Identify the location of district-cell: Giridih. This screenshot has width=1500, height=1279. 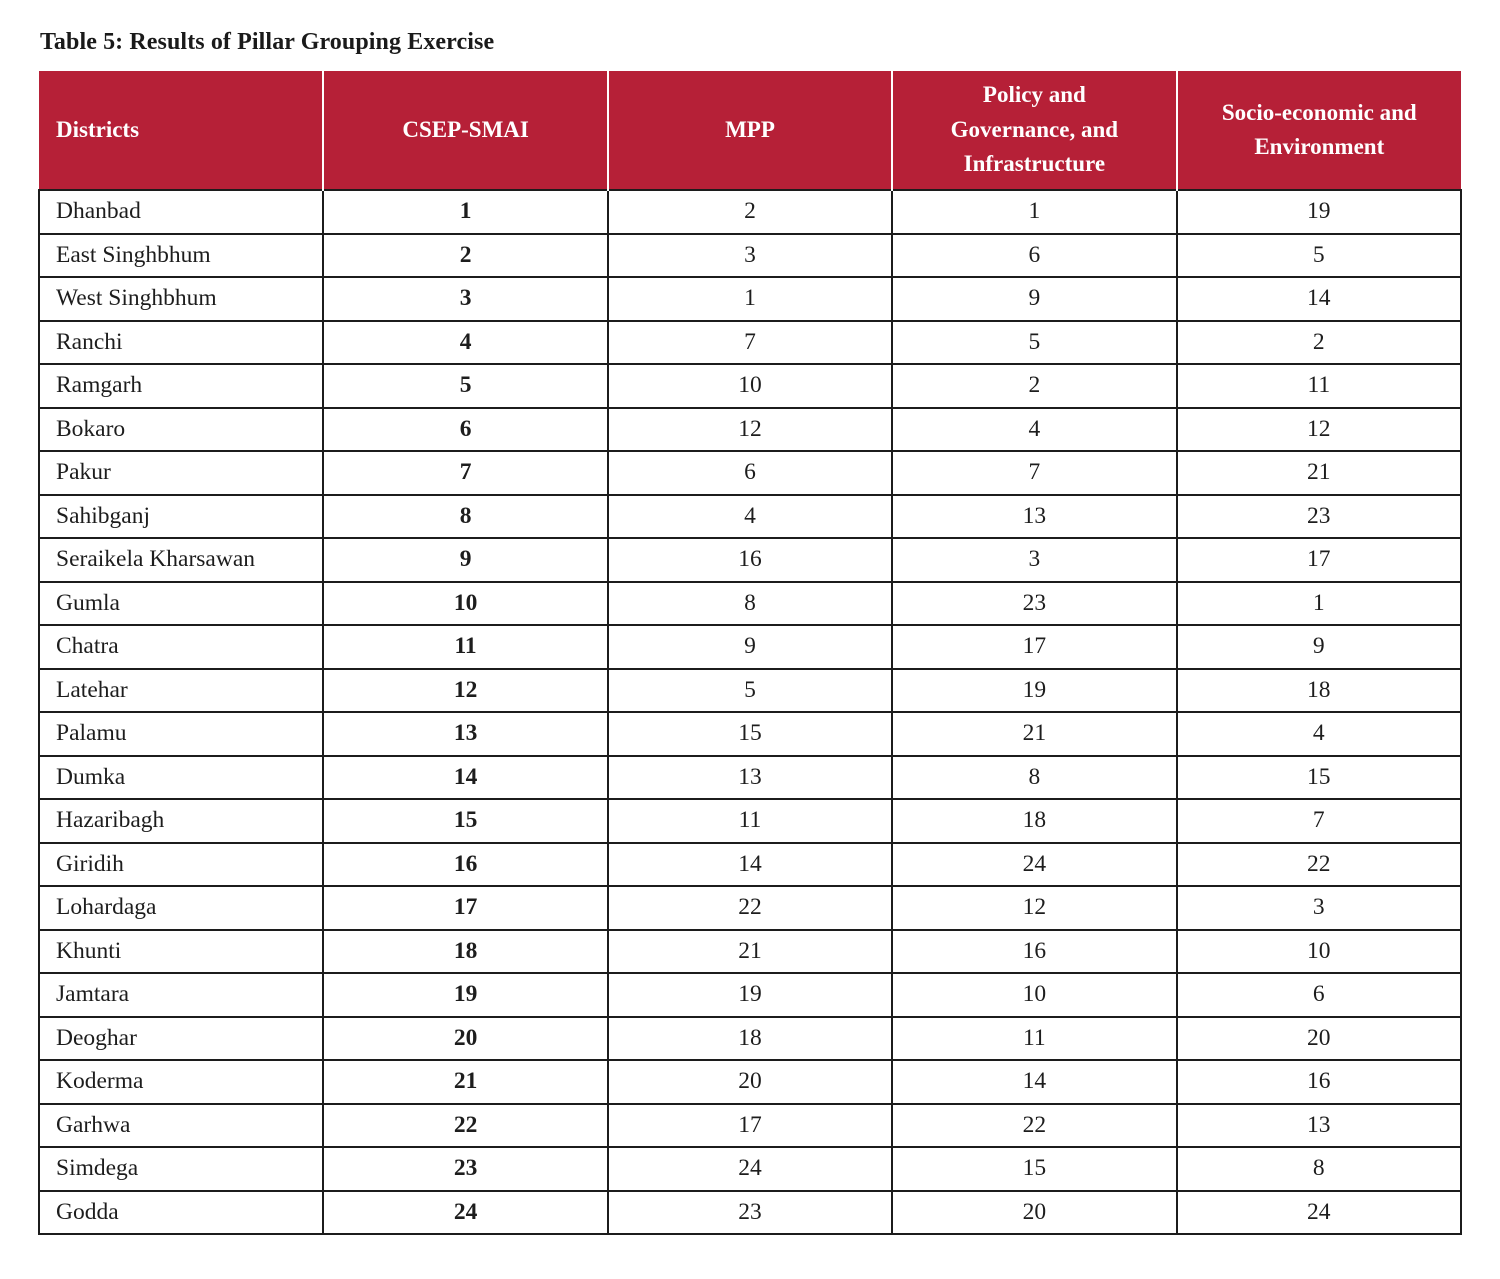
(181, 864).